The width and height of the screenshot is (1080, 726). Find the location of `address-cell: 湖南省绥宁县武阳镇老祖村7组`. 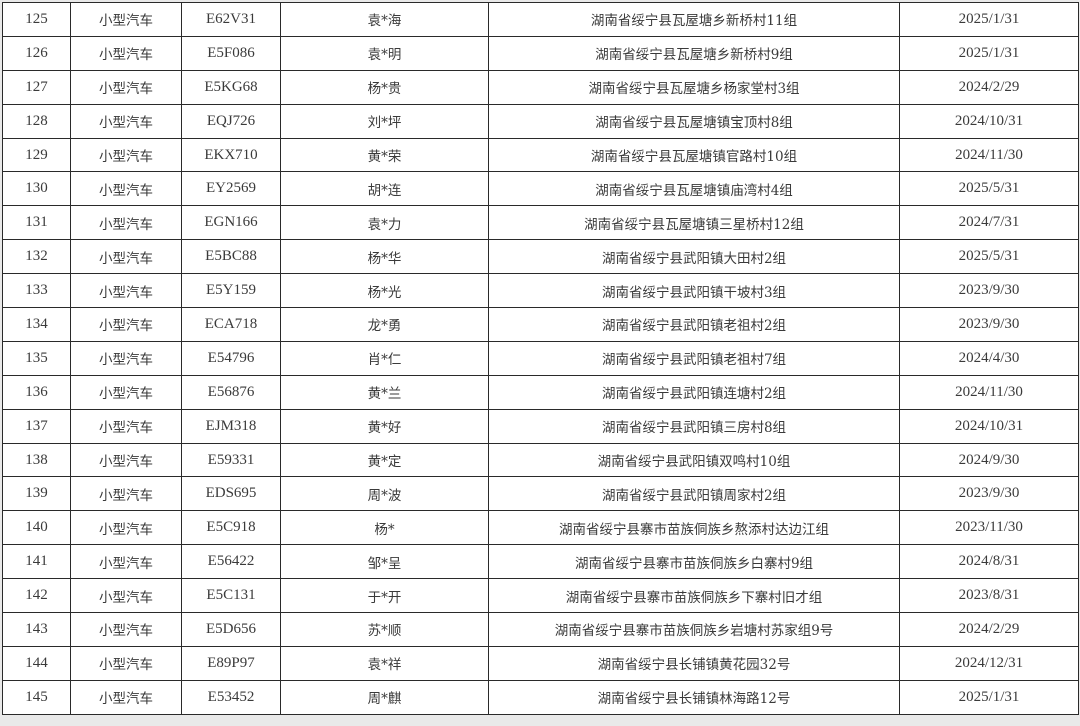

address-cell: 湖南省绥宁县武阳镇老祖村7组 is located at coordinates (694, 358).